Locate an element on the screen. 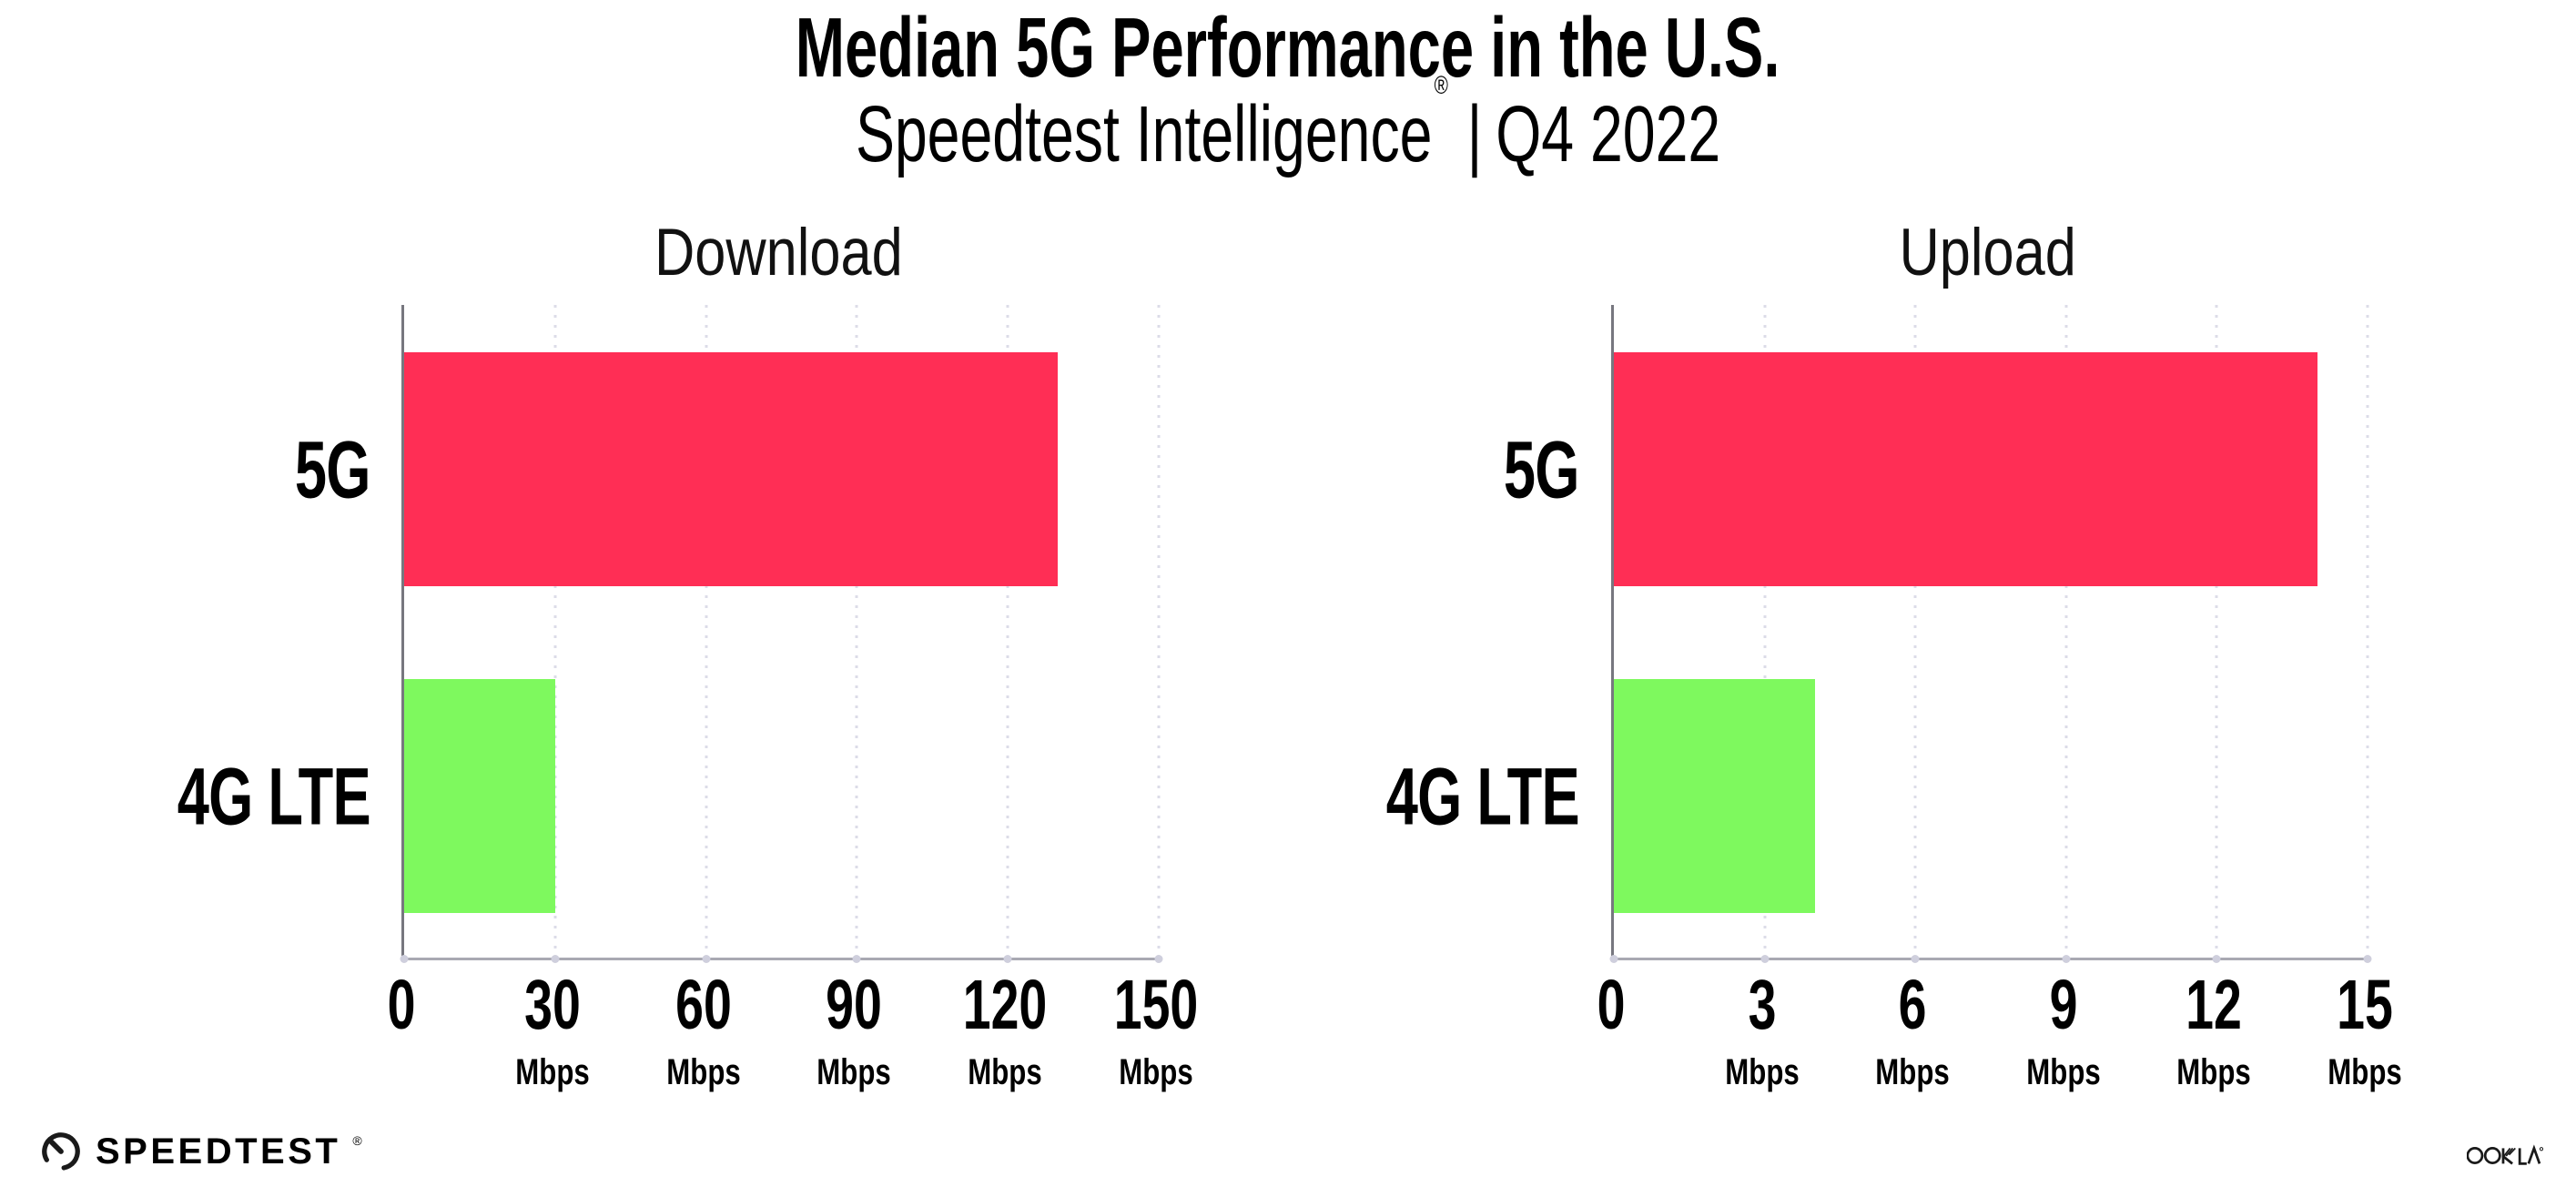  figure-title-text: Median 5G Performance in the U.S. is located at coordinates (1288, 48).